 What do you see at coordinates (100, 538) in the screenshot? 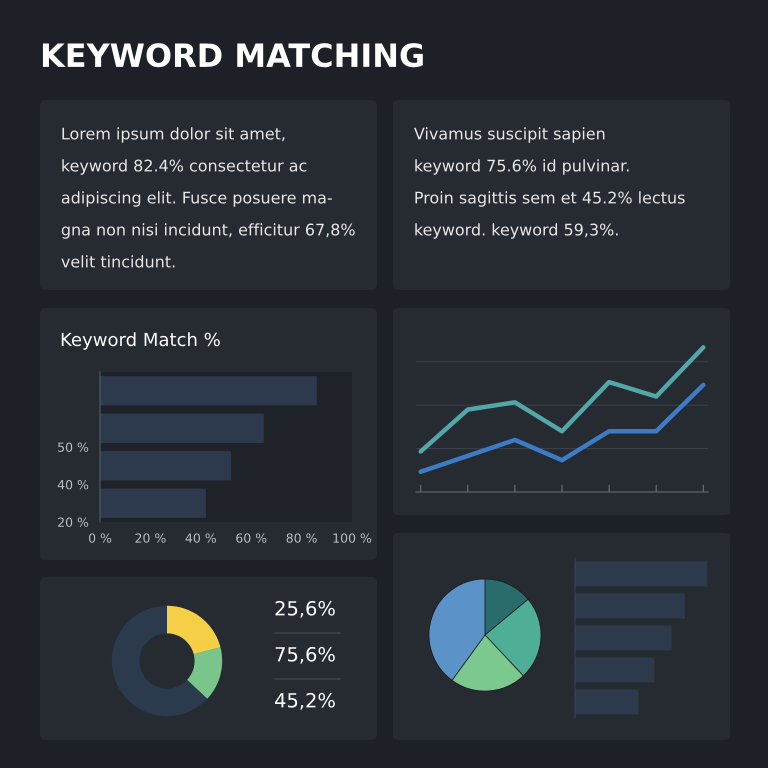
I see `x-tick-label: 0 %` at bounding box center [100, 538].